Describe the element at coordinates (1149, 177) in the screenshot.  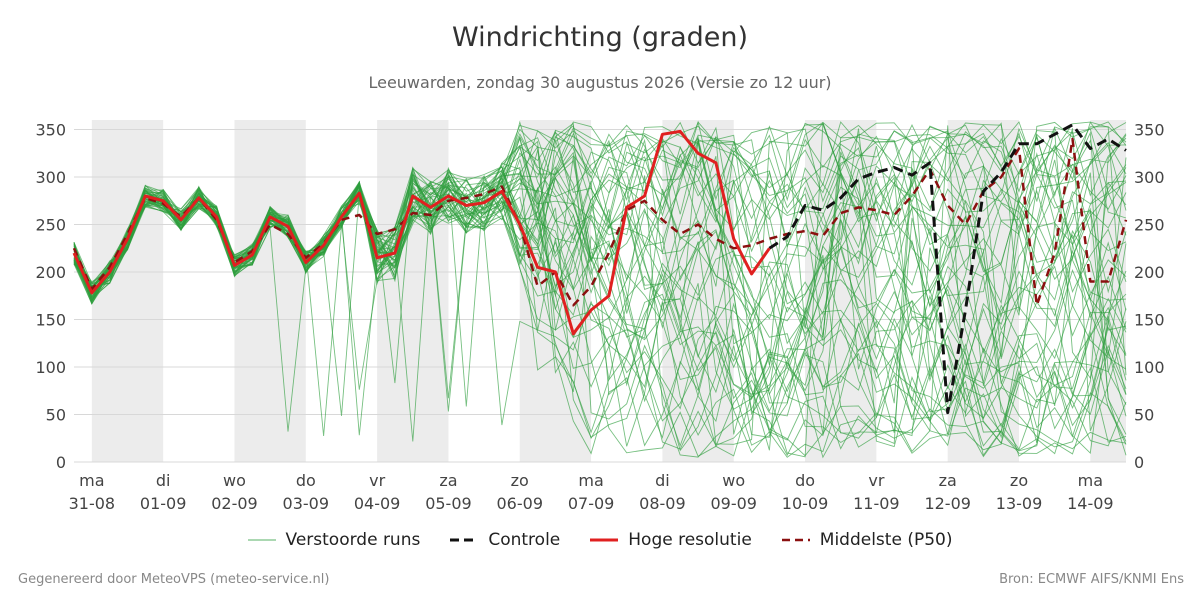
I see `y-tick-label-right: 300` at that location.